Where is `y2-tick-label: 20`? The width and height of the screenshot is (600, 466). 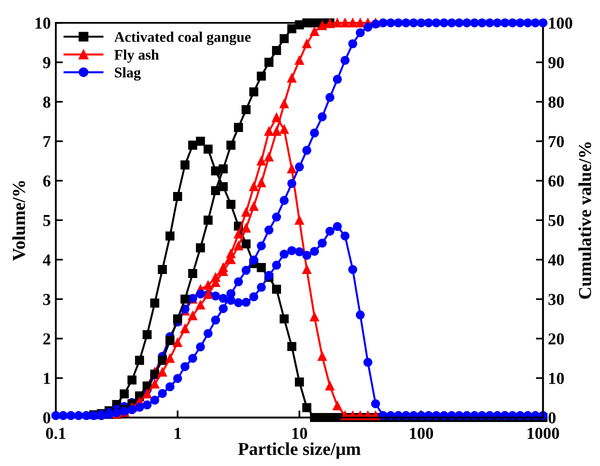 y2-tick-label: 20 is located at coordinates (556, 339).